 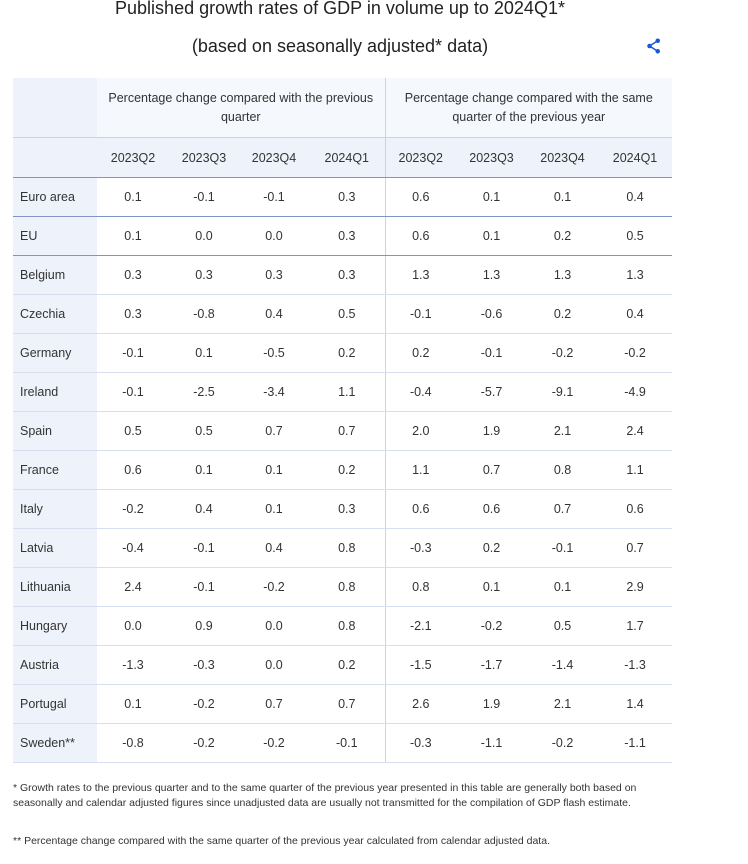 What do you see at coordinates (635, 587) in the screenshot?
I see `value-cell: 2.9` at bounding box center [635, 587].